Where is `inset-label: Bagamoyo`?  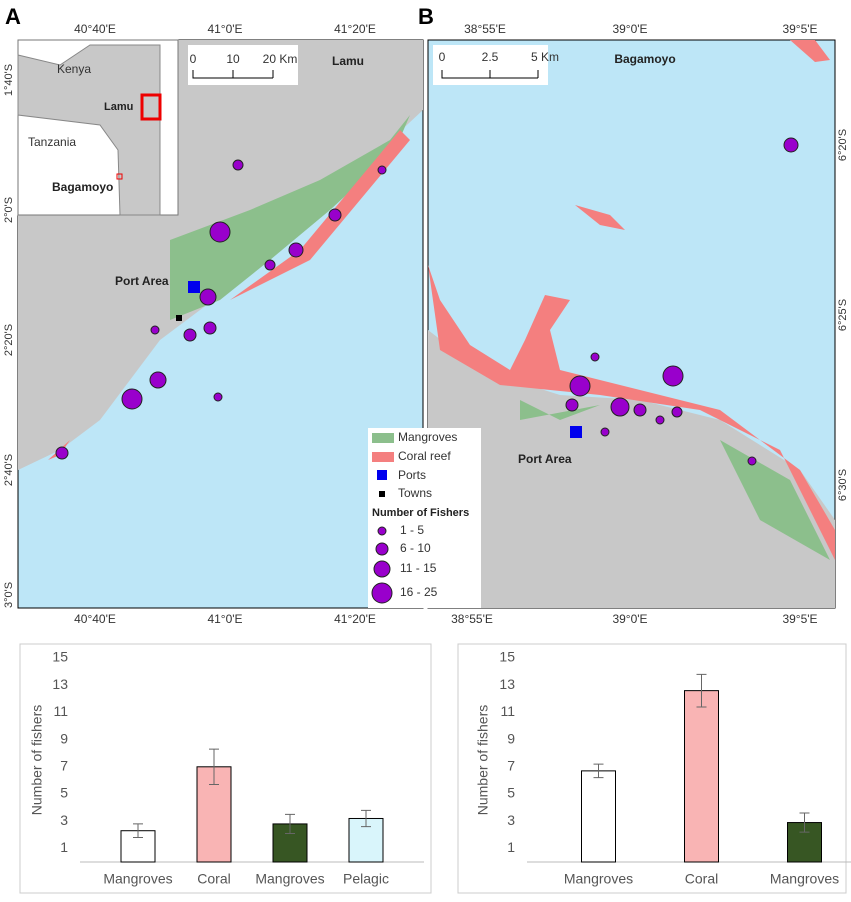 inset-label: Bagamoyo is located at coordinates (82, 187).